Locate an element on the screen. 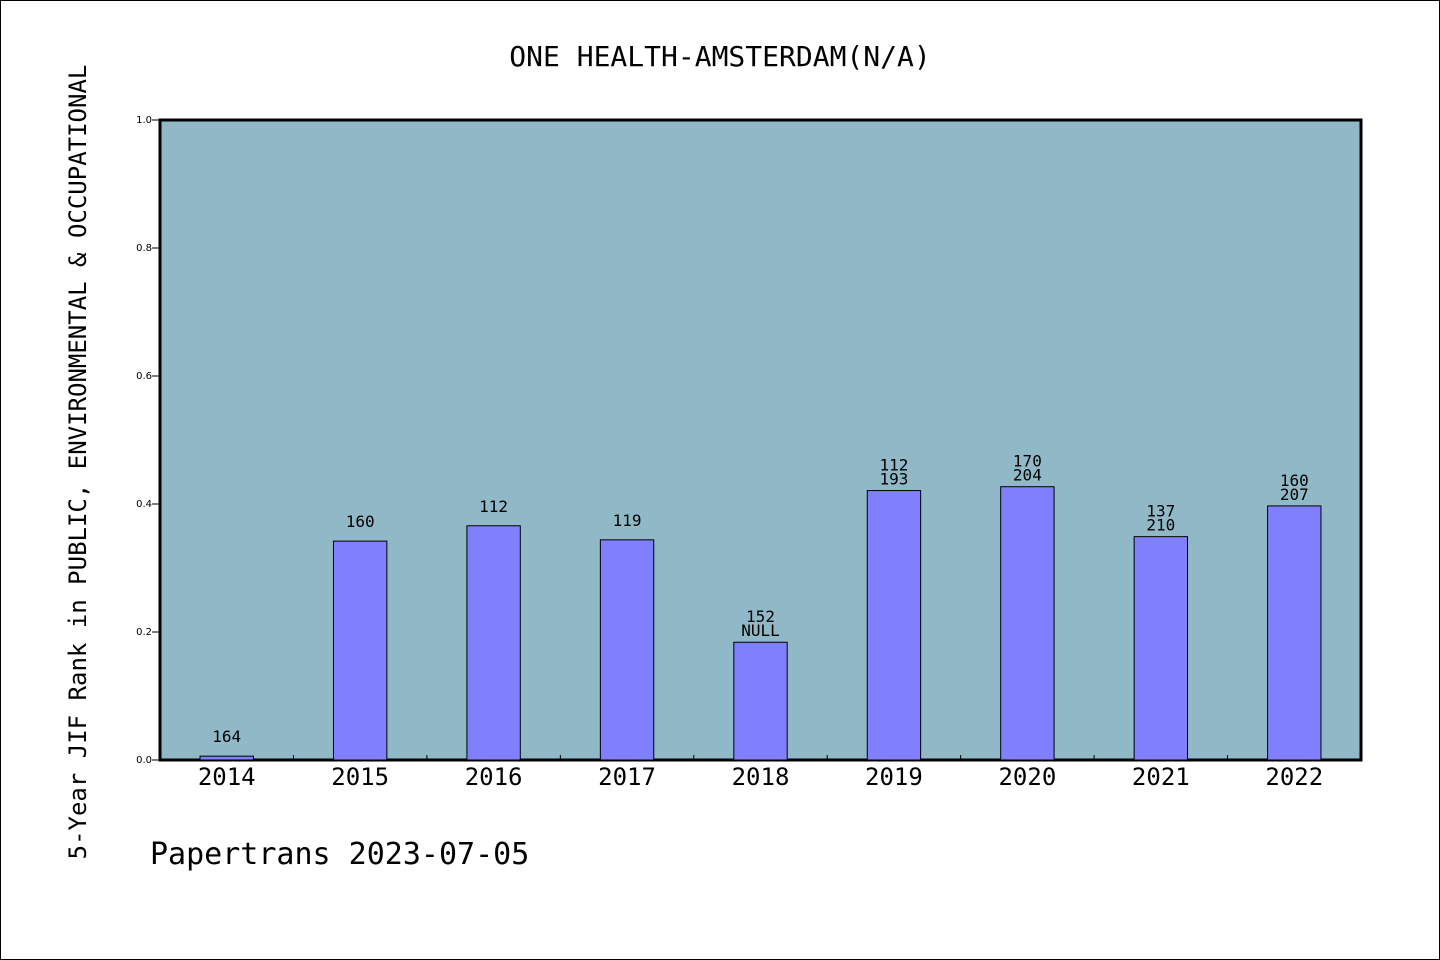 Image resolution: width=1440 pixels, height=960 pixels. bar-data-label: 193 is located at coordinates (893, 479).